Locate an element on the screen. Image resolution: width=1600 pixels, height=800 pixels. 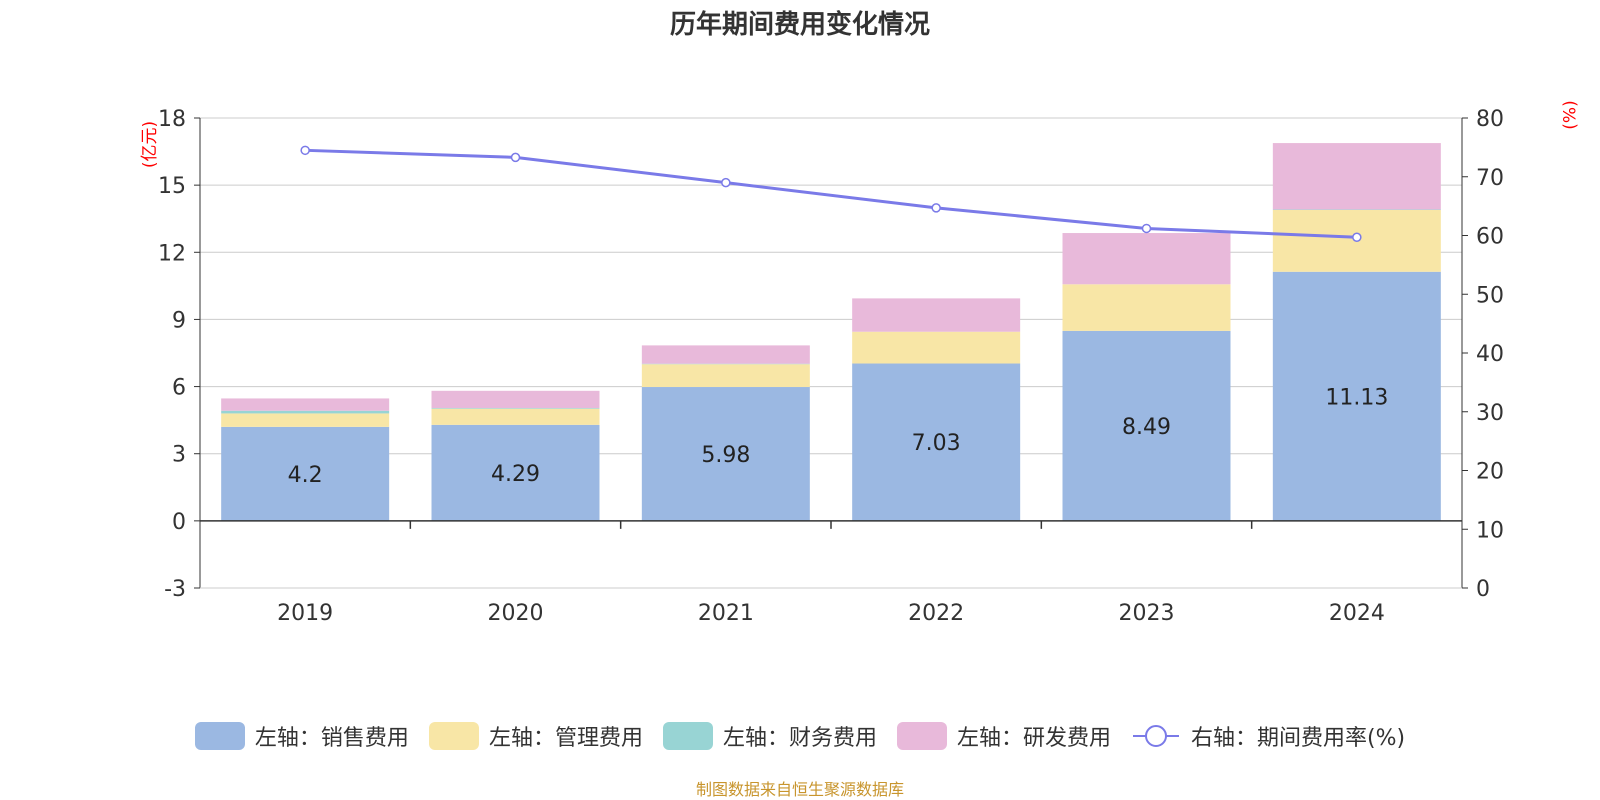
legend-label-finance: 左轴：财务费用 is located at coordinates (799, 738).